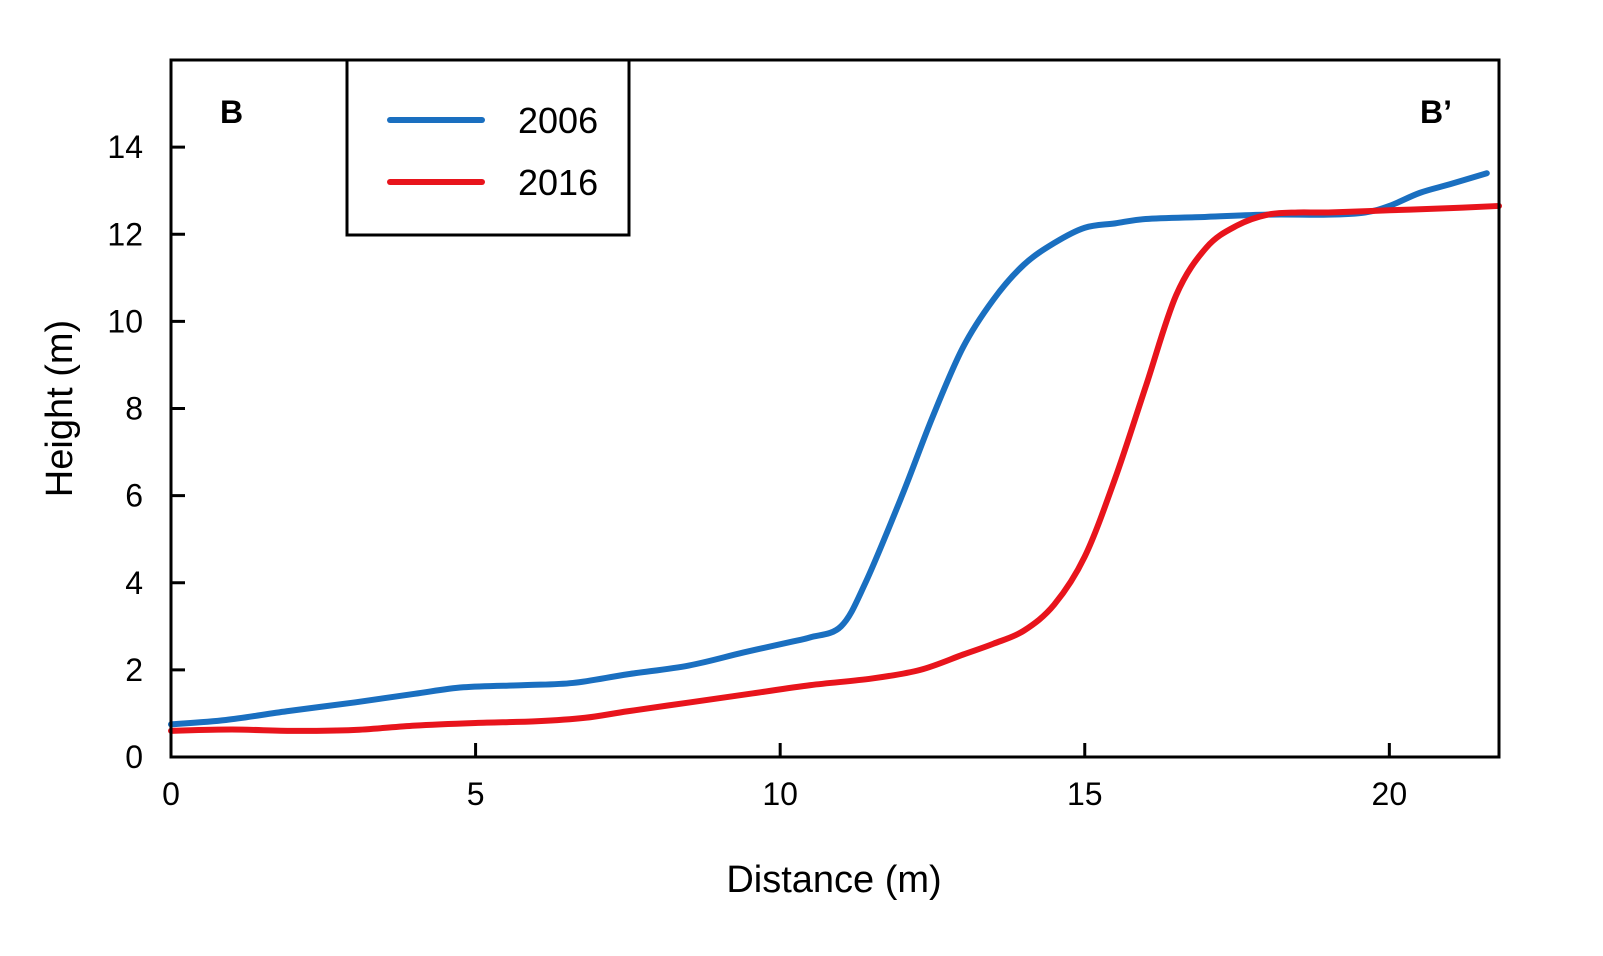  Describe the element at coordinates (146, 452) in the screenshot. I see `y-axis-ticks: 0 2 4 6 8 10 12 14` at that location.